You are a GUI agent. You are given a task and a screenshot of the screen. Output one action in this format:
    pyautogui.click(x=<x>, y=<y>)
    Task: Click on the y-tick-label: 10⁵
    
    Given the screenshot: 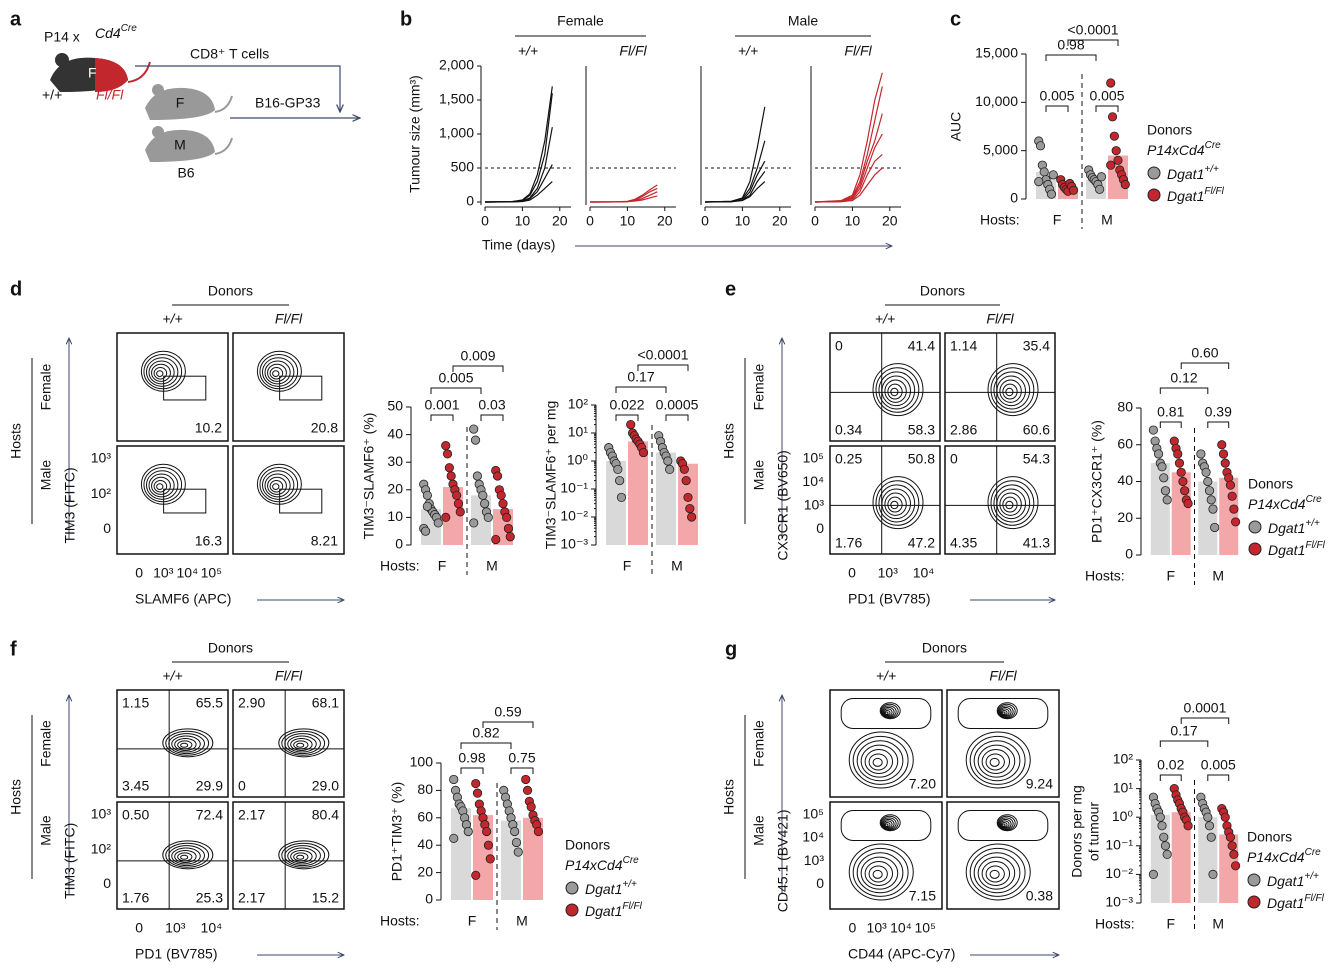 What is the action you would take?
    pyautogui.click(x=813, y=814)
    